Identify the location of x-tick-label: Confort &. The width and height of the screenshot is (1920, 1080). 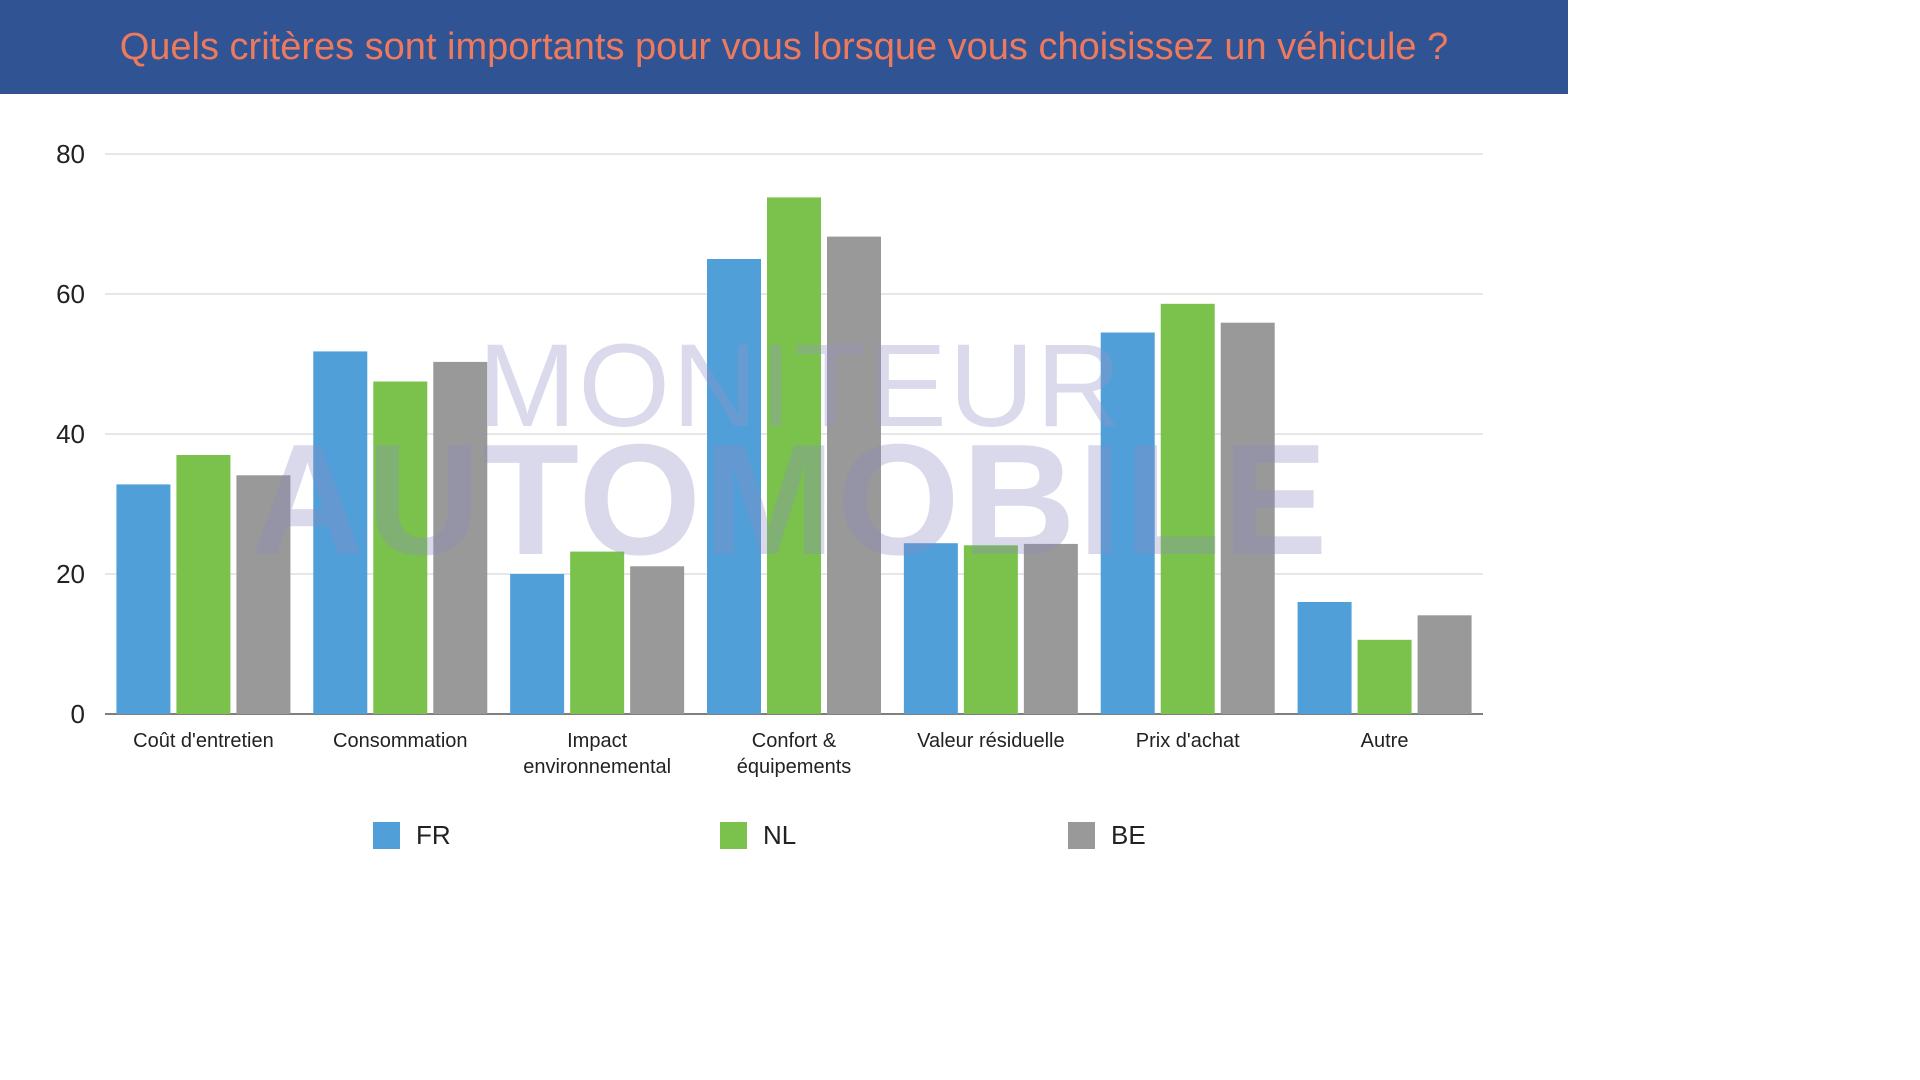
(794, 741).